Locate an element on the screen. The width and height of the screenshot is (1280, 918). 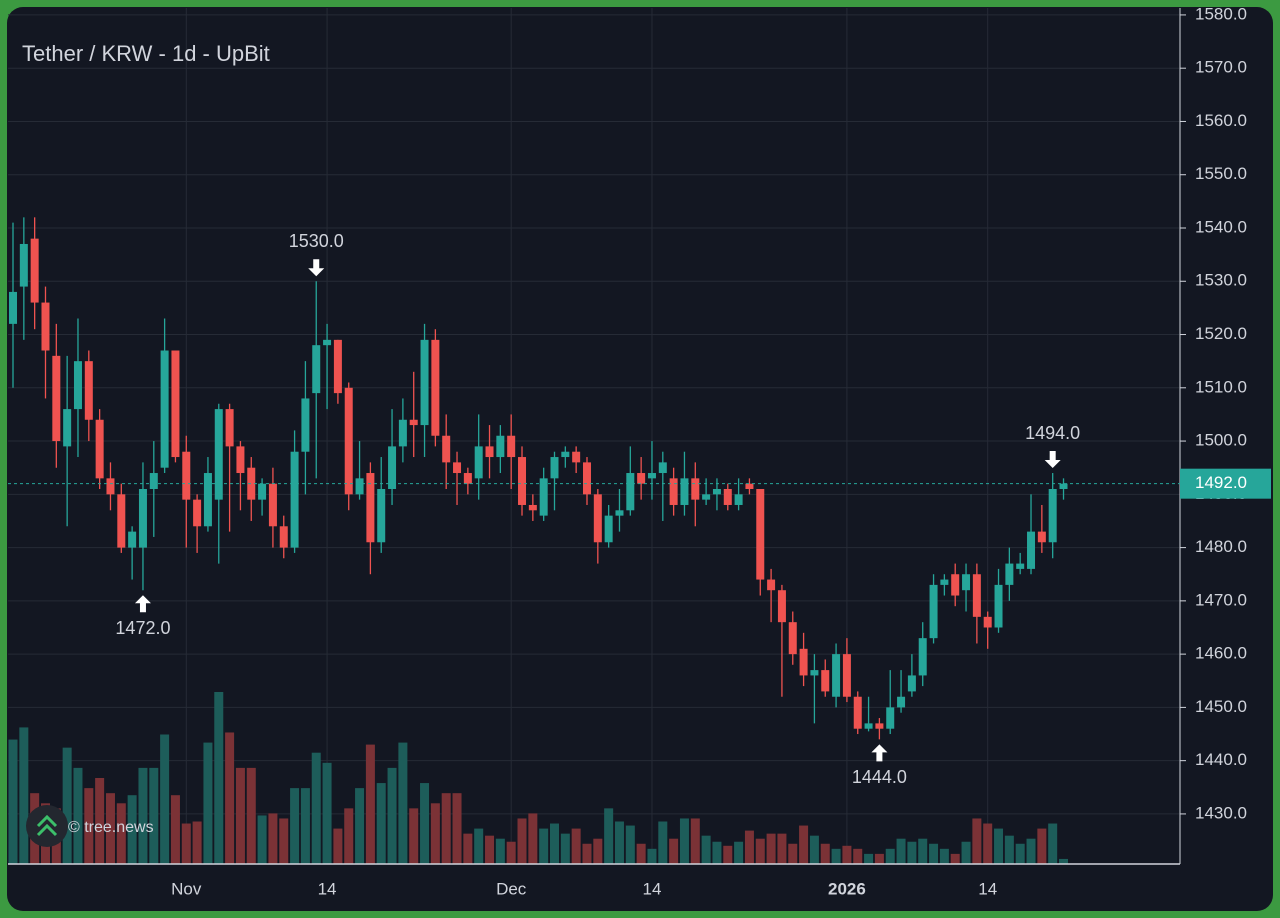
y-tick-label: 1550.0 is located at coordinates (1221, 173).